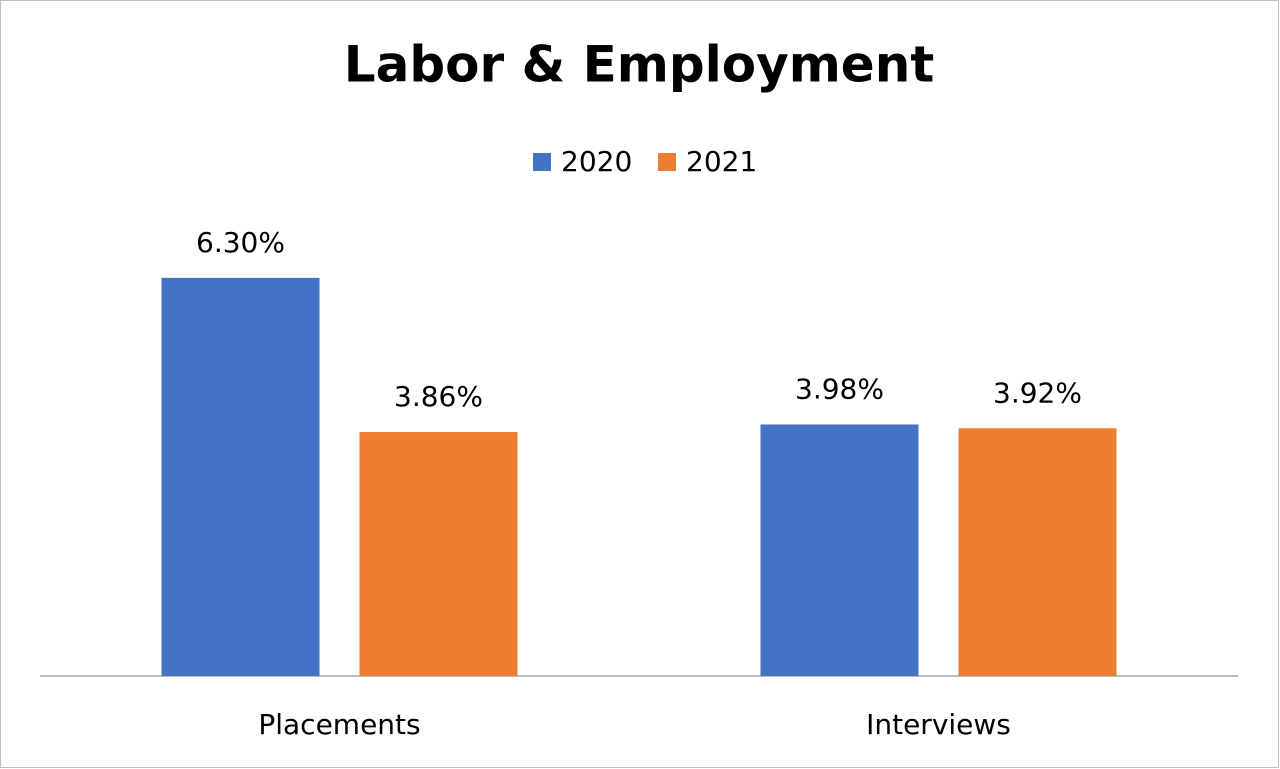 The height and width of the screenshot is (769, 1280). I want to click on legend-label: 2020, so click(596, 161).